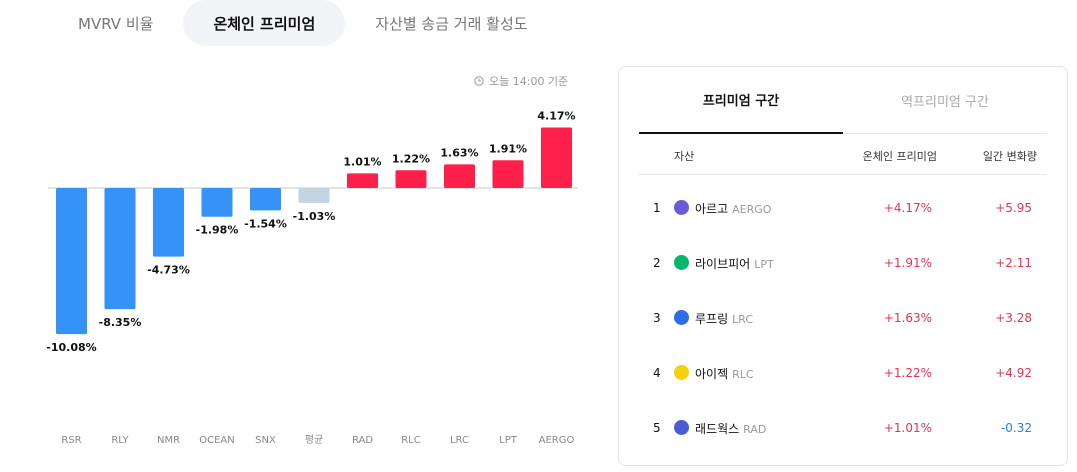  What do you see at coordinates (907, 373) in the screenshot?
I see `premium-value: +1.22%` at bounding box center [907, 373].